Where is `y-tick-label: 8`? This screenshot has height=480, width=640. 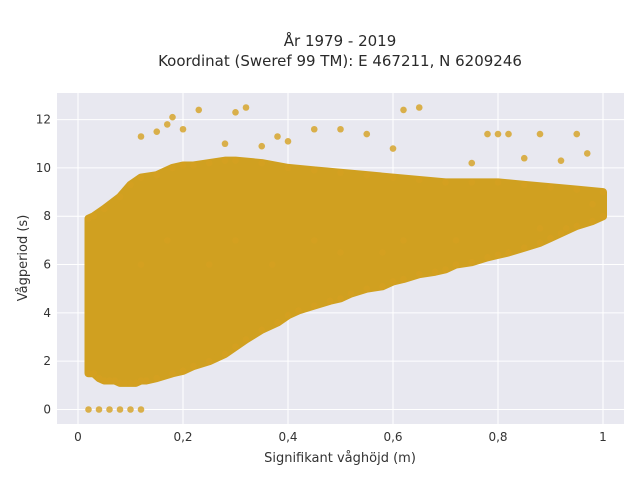
y-tick-label: 8 is located at coordinates (47, 216).